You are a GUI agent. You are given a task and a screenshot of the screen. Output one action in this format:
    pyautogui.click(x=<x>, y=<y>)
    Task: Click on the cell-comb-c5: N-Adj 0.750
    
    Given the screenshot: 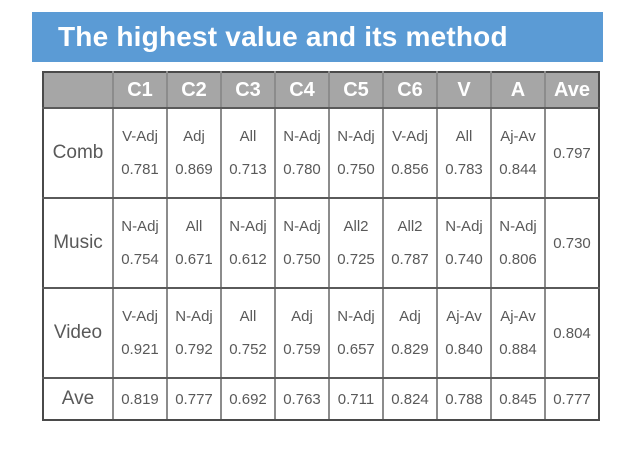 What is the action you would take?
    pyautogui.click(x=356, y=153)
    